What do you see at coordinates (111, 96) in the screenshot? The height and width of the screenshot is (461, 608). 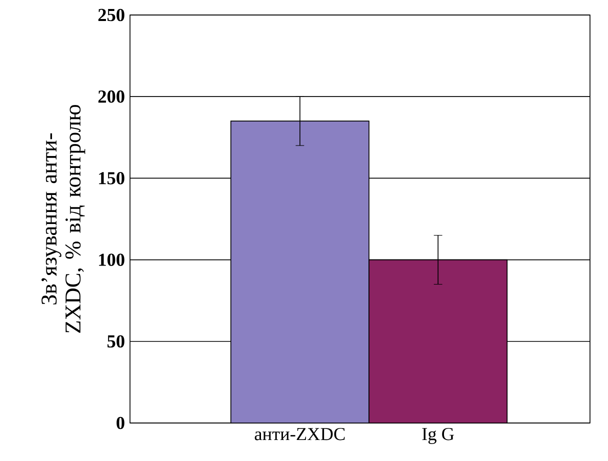 I see `y-tick-label: 200` at bounding box center [111, 96].